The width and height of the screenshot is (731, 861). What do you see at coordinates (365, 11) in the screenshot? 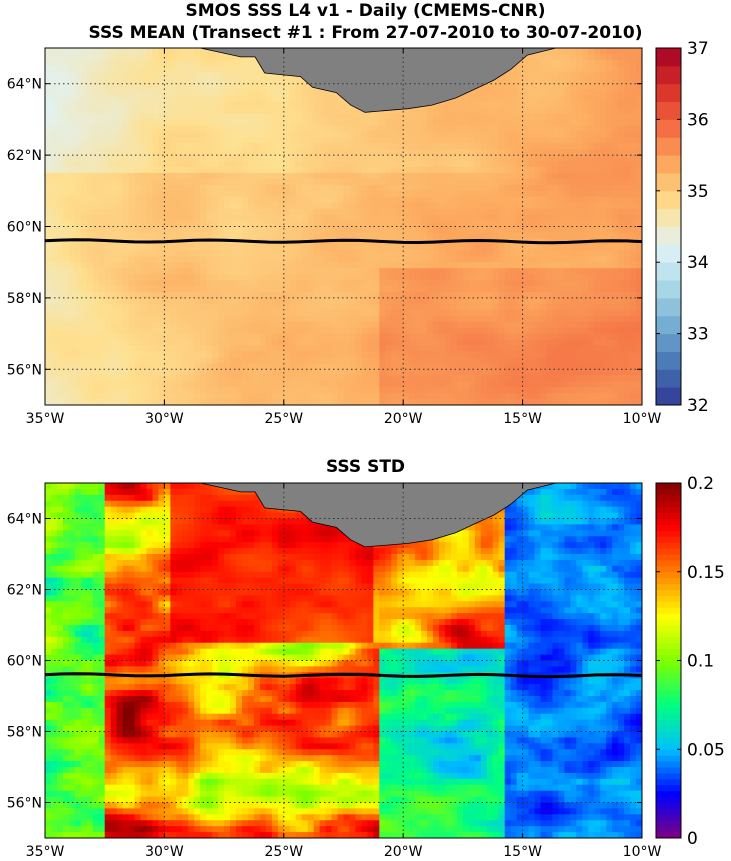
I see `top-chart-title: SMOS SSS L4 v1 - Daily (CMEMS-CNR)` at bounding box center [365, 11].